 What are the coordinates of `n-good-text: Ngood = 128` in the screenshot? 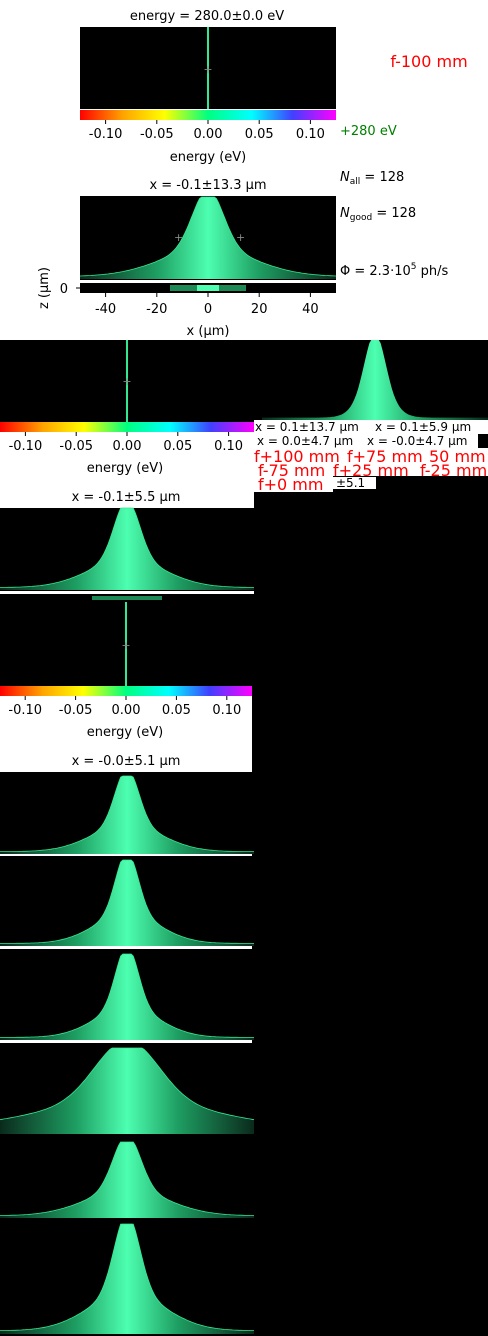 It's located at (378, 214).